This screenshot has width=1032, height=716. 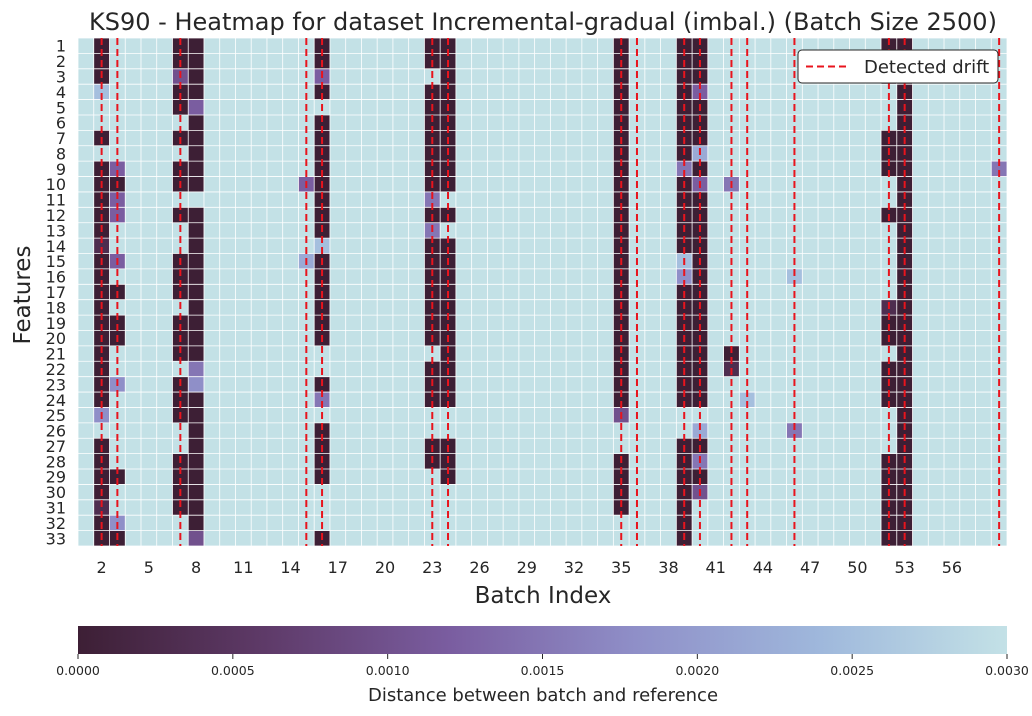 I want to click on x-tick-label: 14, so click(x=290, y=567).